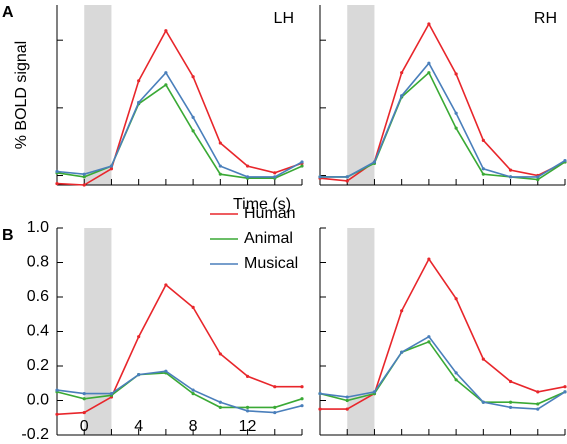 The width and height of the screenshot is (567, 444). What do you see at coordinates (84, 426) in the screenshot?
I see `x-tick-label: 0` at bounding box center [84, 426].